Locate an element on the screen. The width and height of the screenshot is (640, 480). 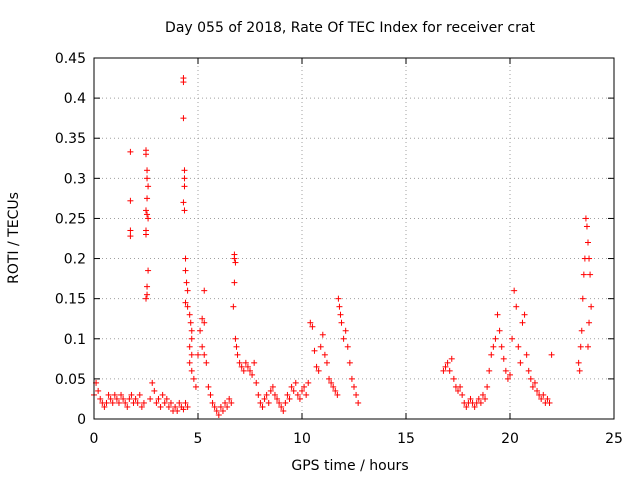
y-tick-label: 0.25 is located at coordinates (70, 219).